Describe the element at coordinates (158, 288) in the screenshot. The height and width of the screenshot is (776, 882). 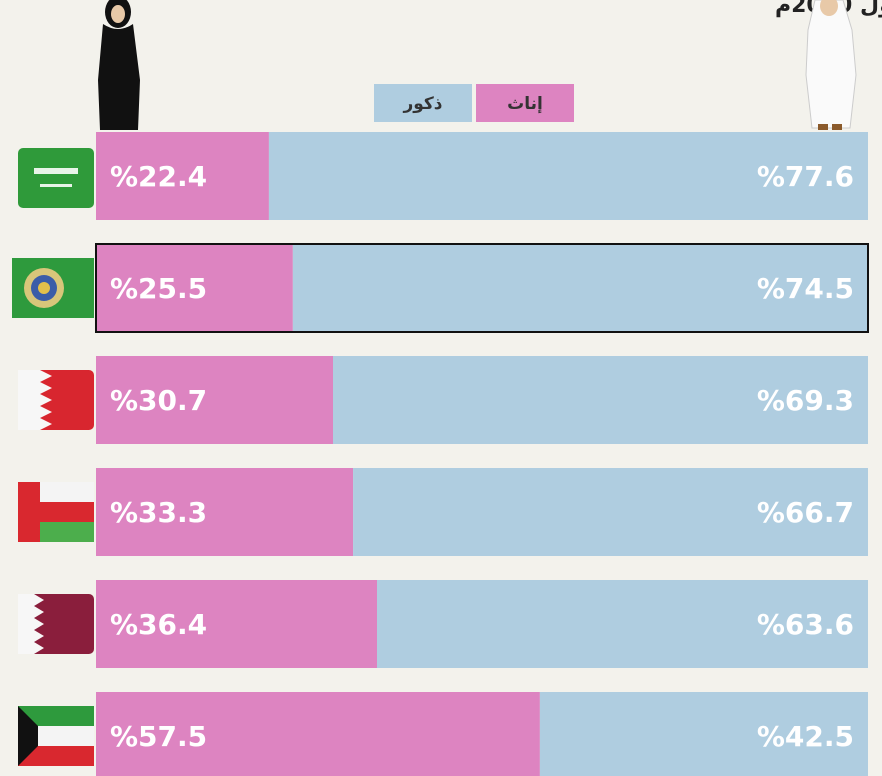
I see `value-label: %25.5` at that location.